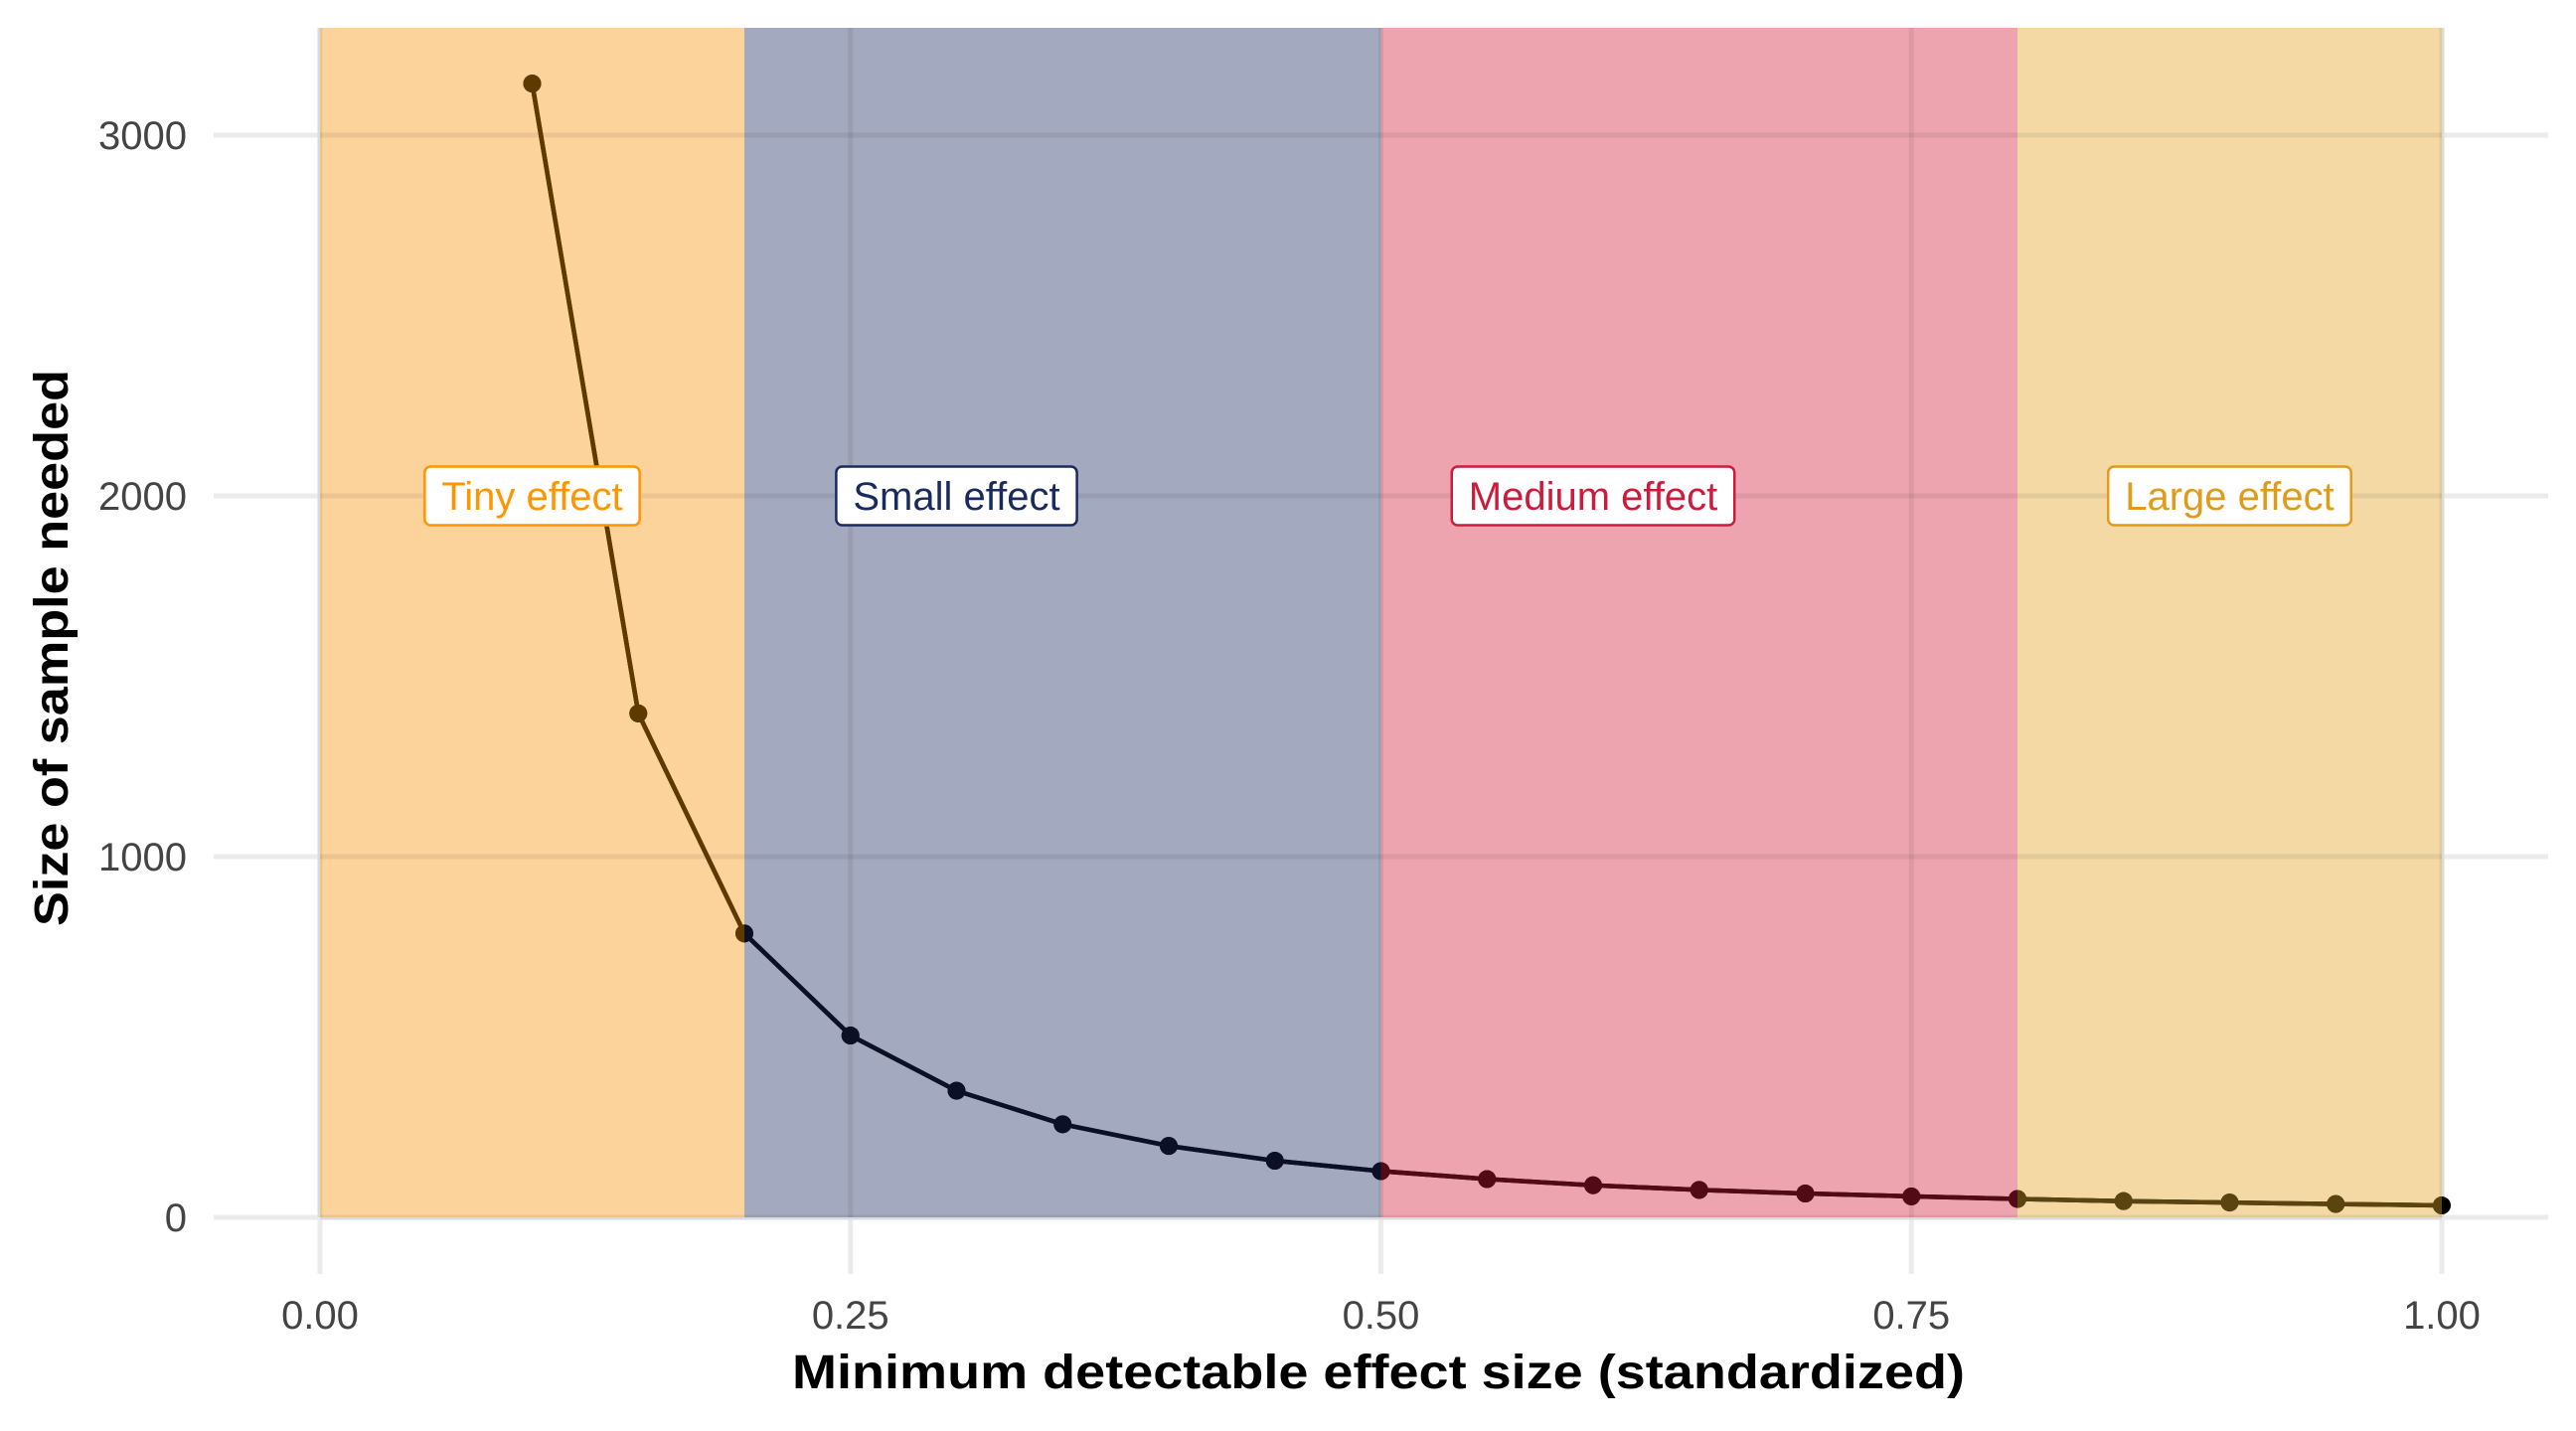 The width and height of the screenshot is (2576, 1431). I want to click on band-label-medium: Medium effect, so click(1593, 496).